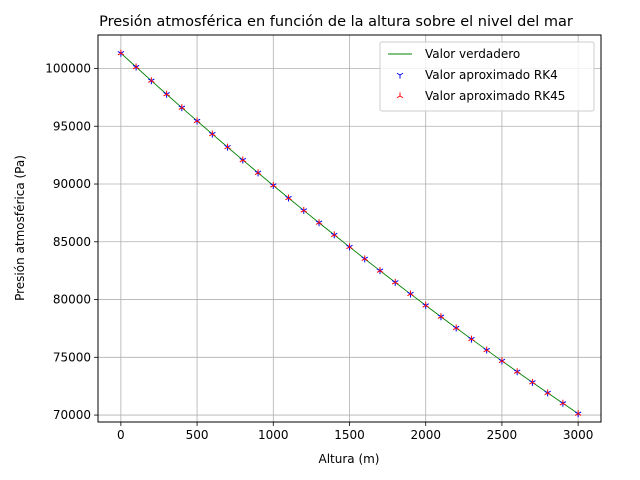 Image resolution: width=640 pixels, height=480 pixels. I want to click on x-tick-label: 2000, so click(425, 435).